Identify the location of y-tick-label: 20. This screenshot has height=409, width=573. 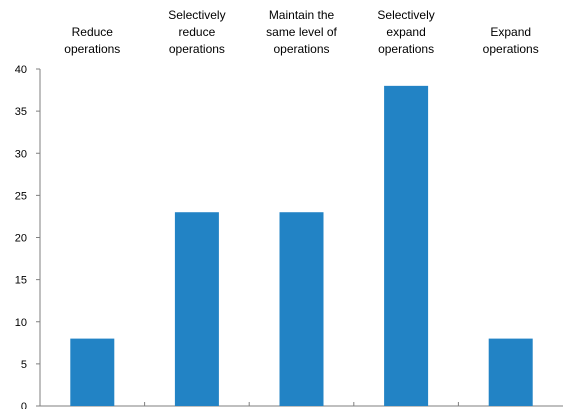
(21, 239).